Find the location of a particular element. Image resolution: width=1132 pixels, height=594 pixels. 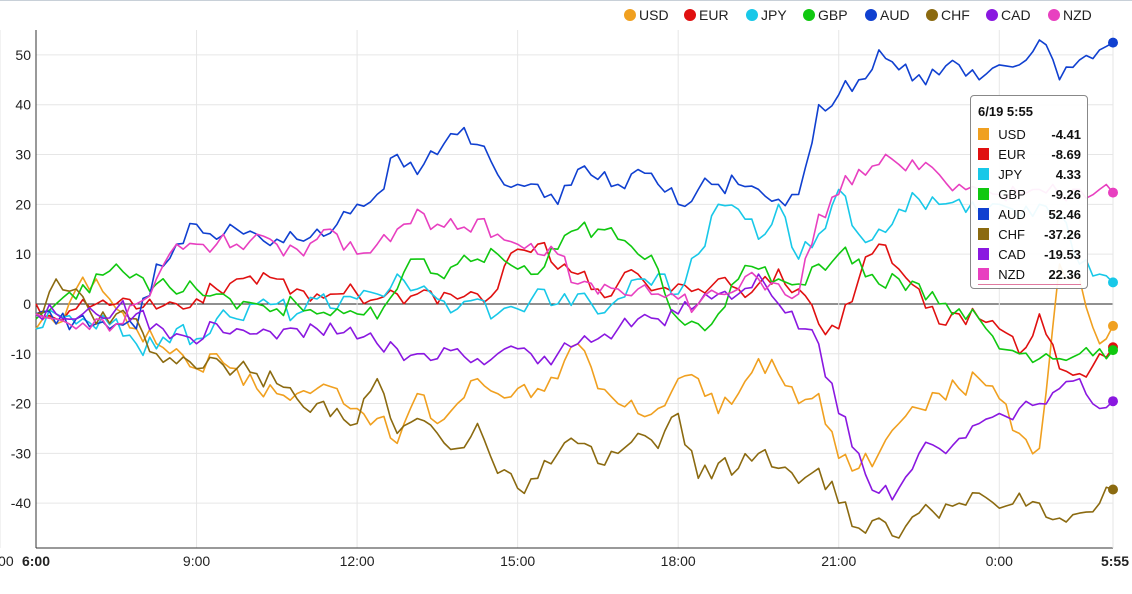

y-tick-label: 20 is located at coordinates (23, 204).